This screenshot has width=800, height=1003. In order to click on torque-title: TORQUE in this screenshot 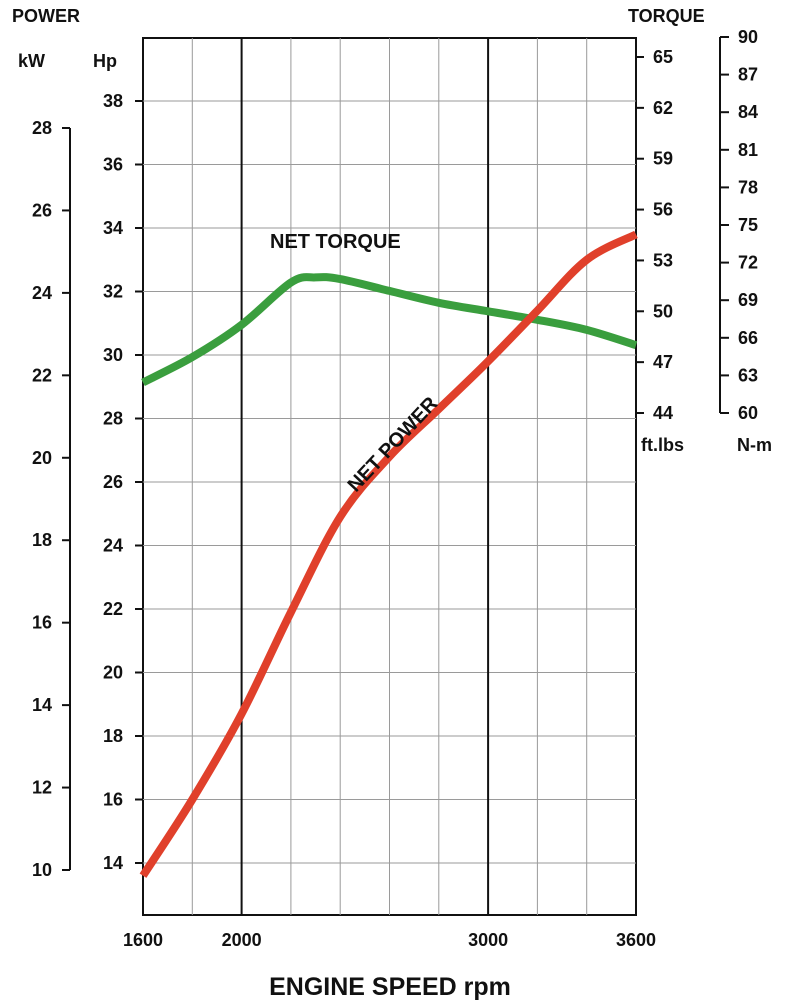, I will do `click(666, 16)`.